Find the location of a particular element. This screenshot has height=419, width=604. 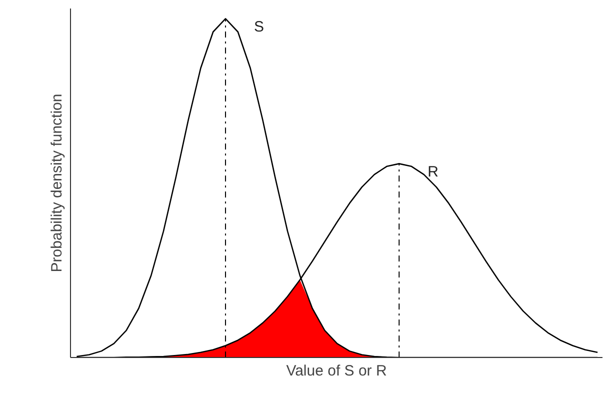

series-label: R is located at coordinates (433, 172).